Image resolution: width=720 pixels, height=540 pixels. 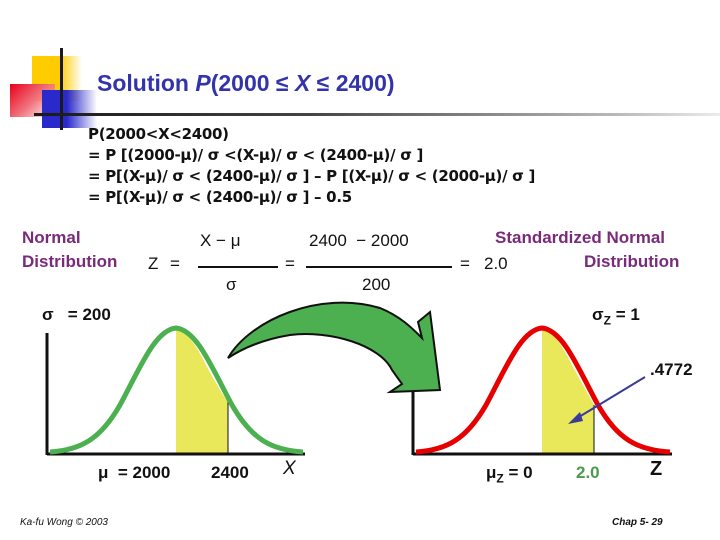 What do you see at coordinates (64, 522) in the screenshot?
I see `footer-author: Ka-fu Wong © 2003` at bounding box center [64, 522].